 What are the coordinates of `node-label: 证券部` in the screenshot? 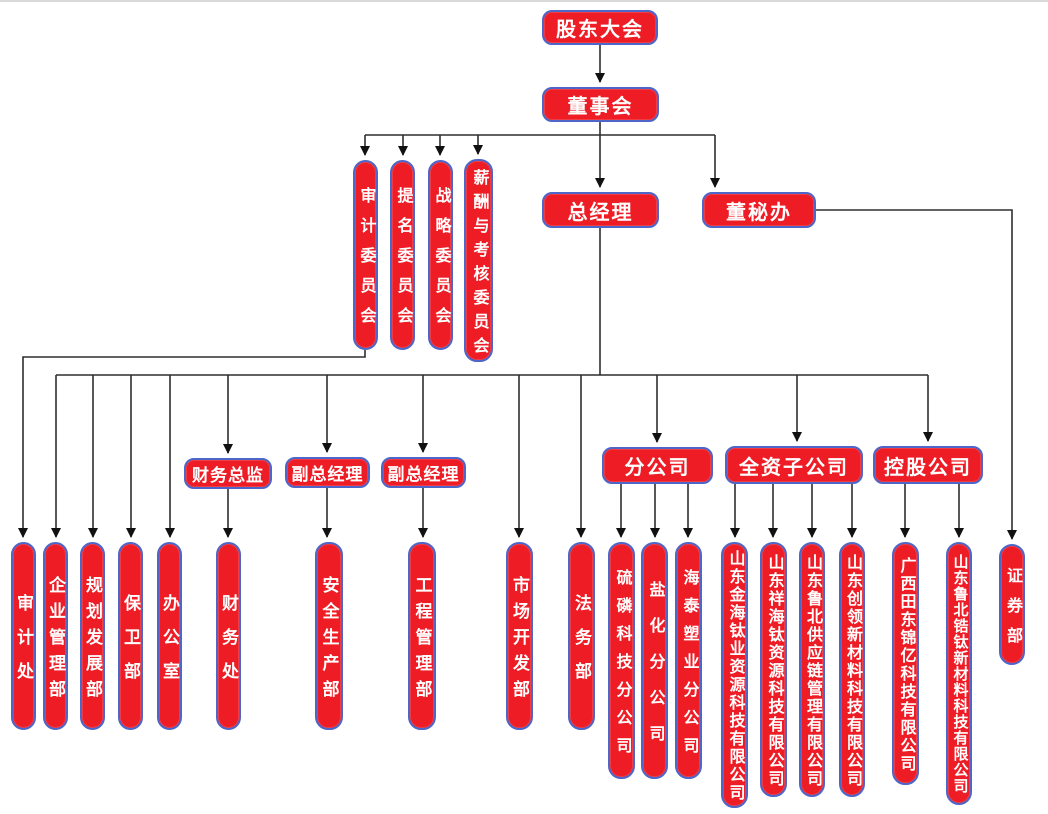 It's located at (1012, 611).